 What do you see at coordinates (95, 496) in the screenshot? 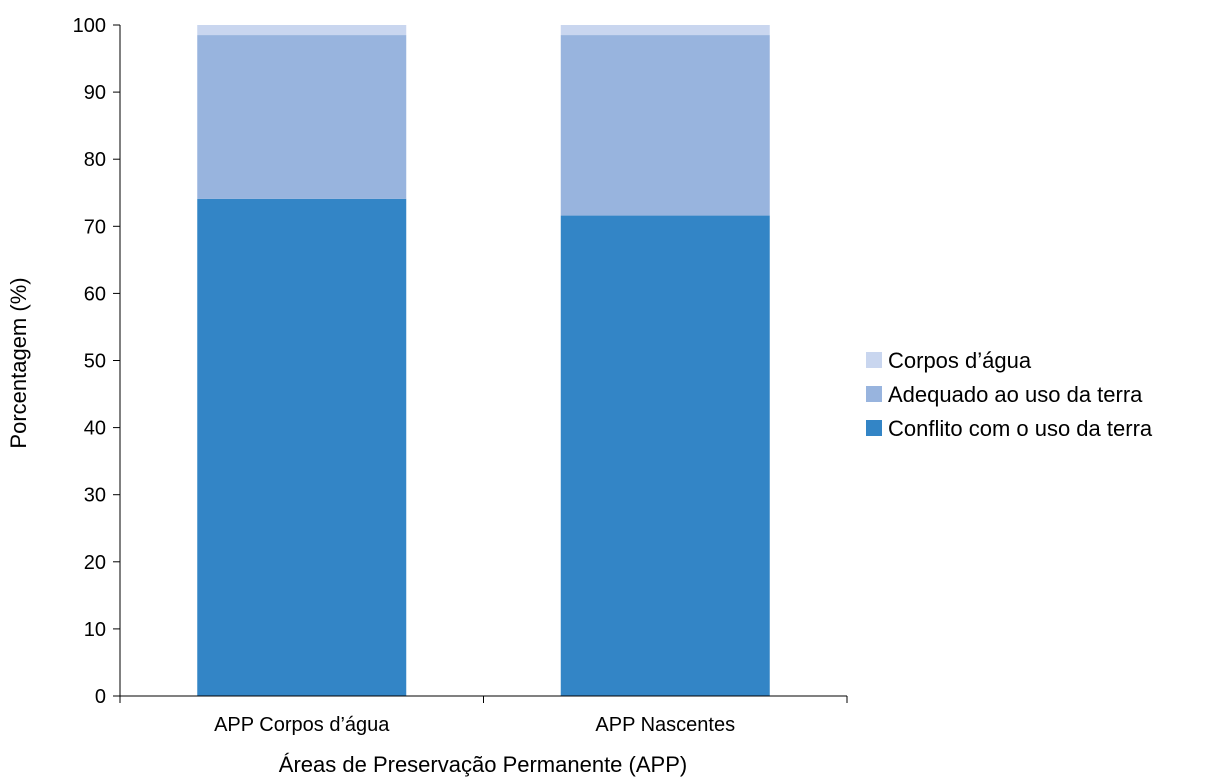
I see `y-tick-label: 30` at bounding box center [95, 496].